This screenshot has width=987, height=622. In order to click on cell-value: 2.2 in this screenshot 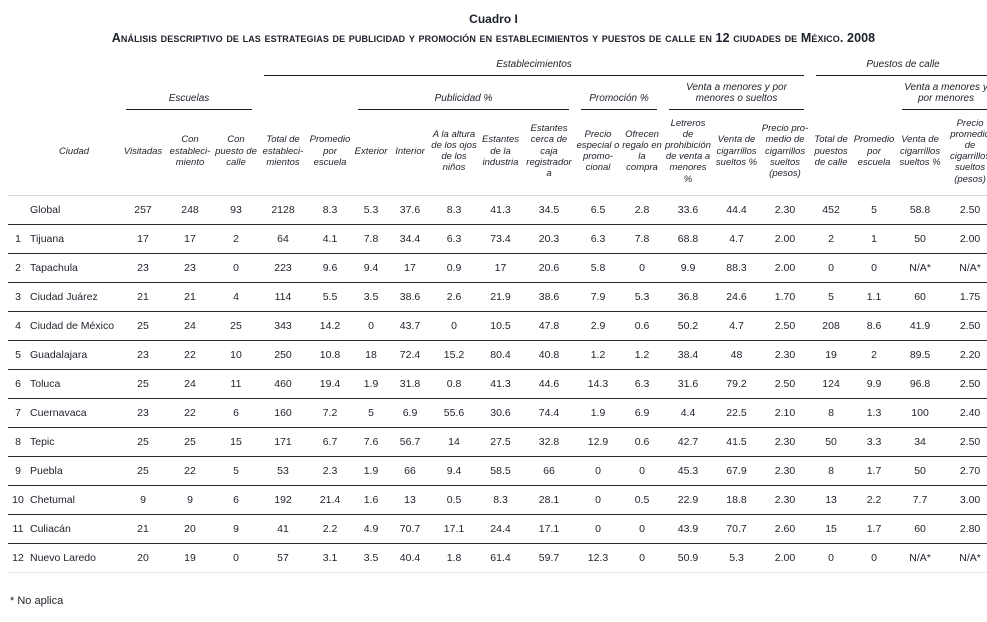, I will do `click(874, 499)`.